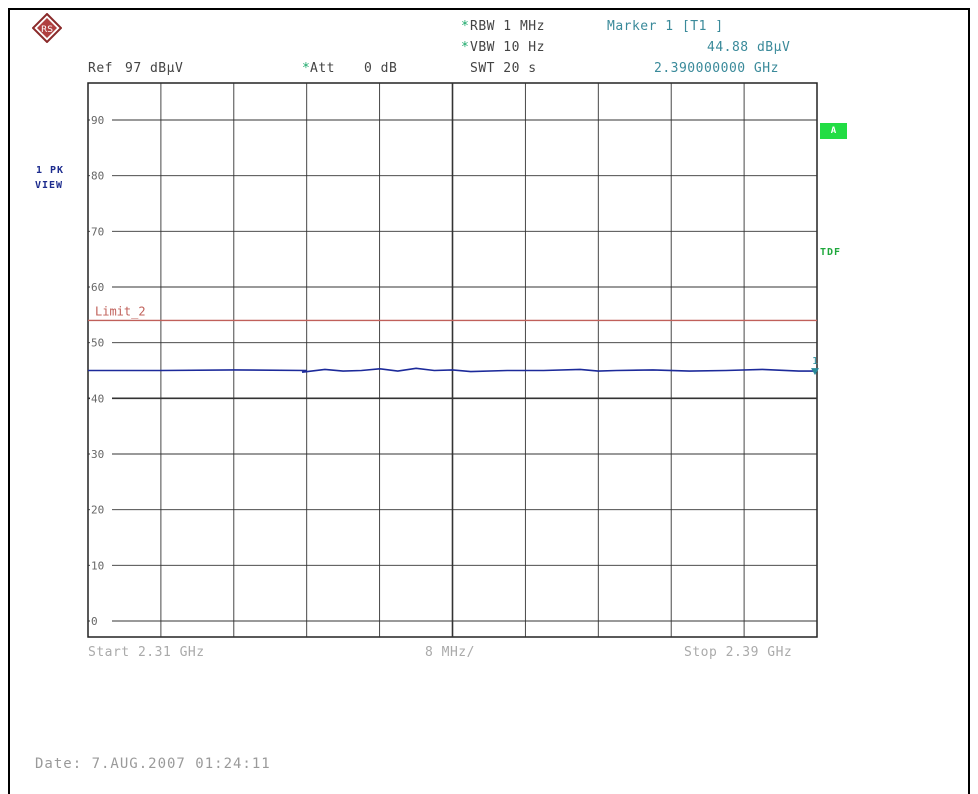 Image resolution: width=978 pixels, height=794 pixels. I want to click on start-frequency: Start 2.31 GHz, so click(146, 652).